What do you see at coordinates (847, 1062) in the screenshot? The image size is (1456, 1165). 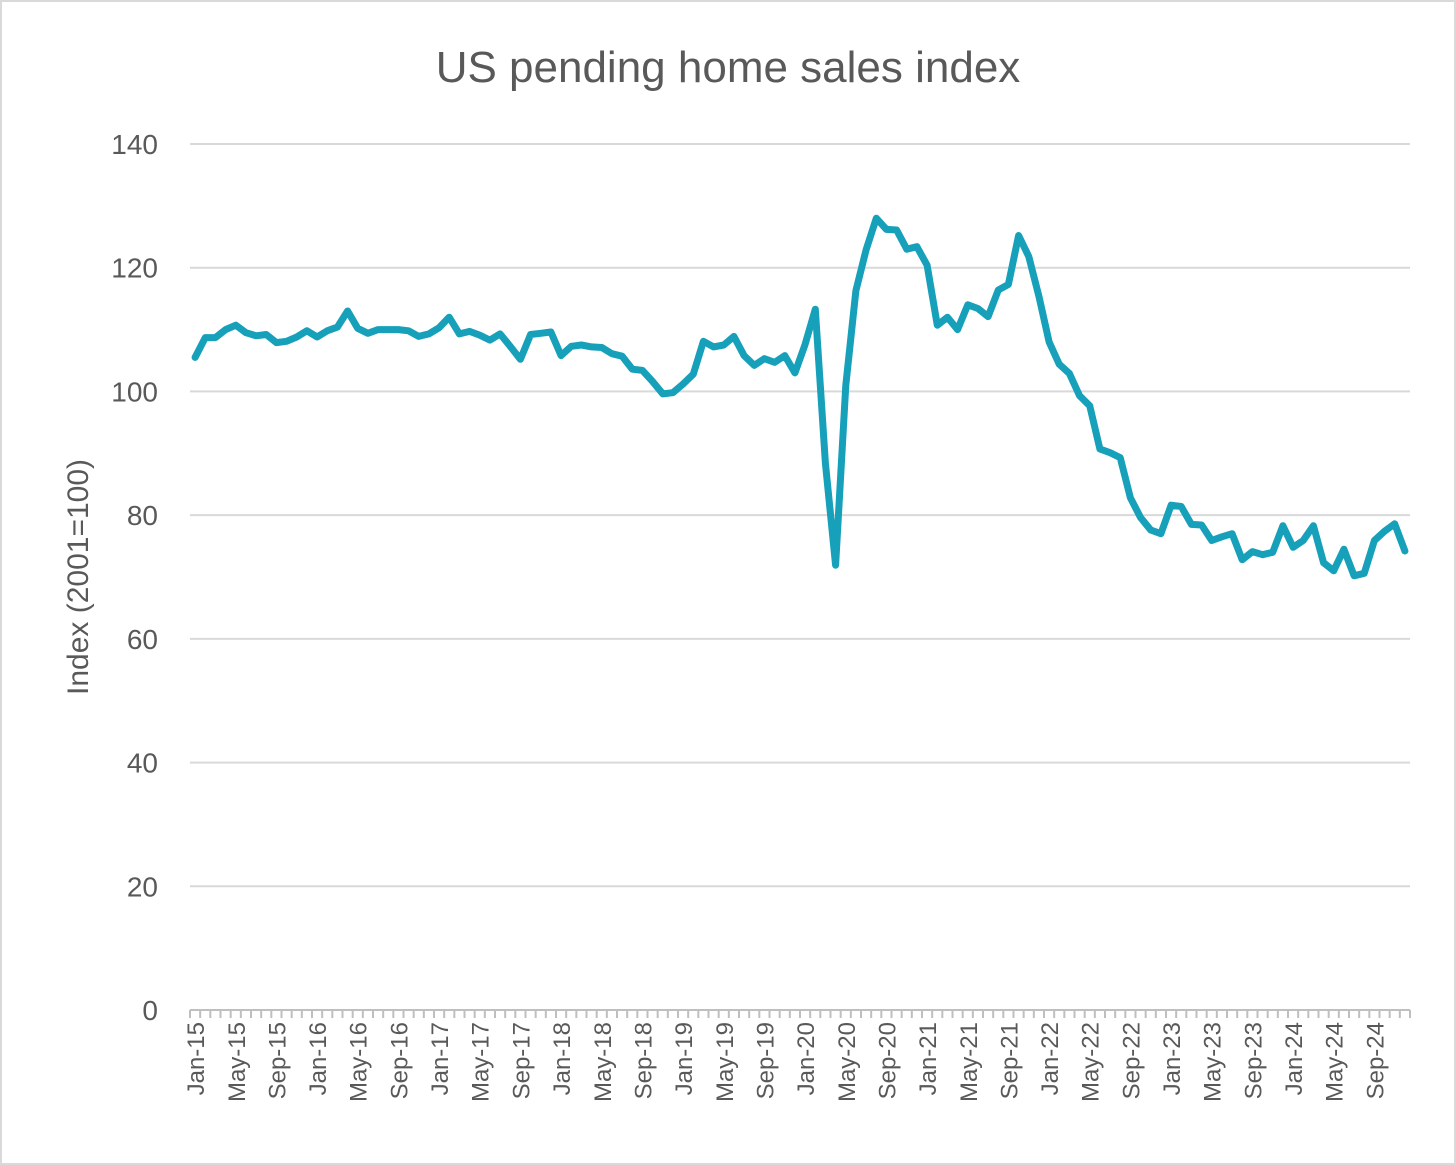 I see `x-tick-label: May-20` at bounding box center [847, 1062].